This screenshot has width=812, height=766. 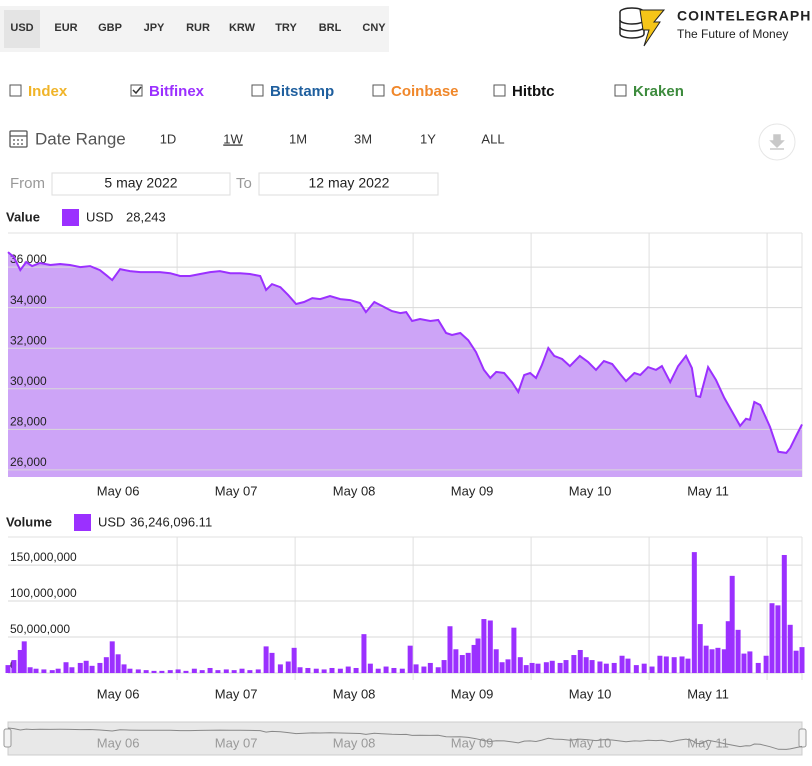 I want to click on range-button: 1W, so click(x=233, y=138).